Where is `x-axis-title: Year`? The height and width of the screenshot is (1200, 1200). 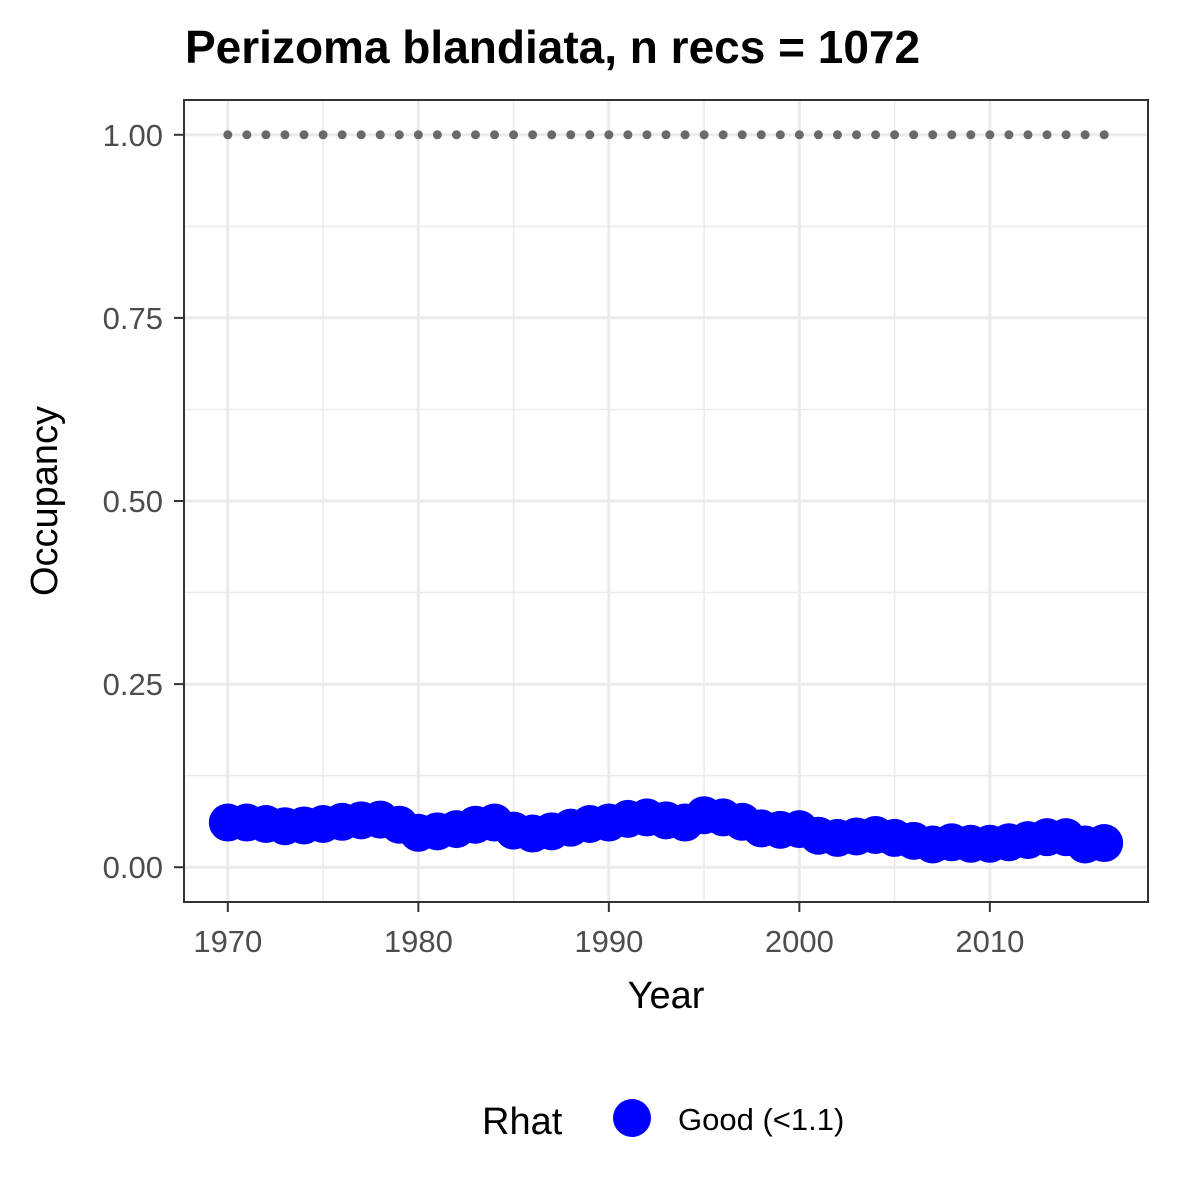 x-axis-title: Year is located at coordinates (666, 996).